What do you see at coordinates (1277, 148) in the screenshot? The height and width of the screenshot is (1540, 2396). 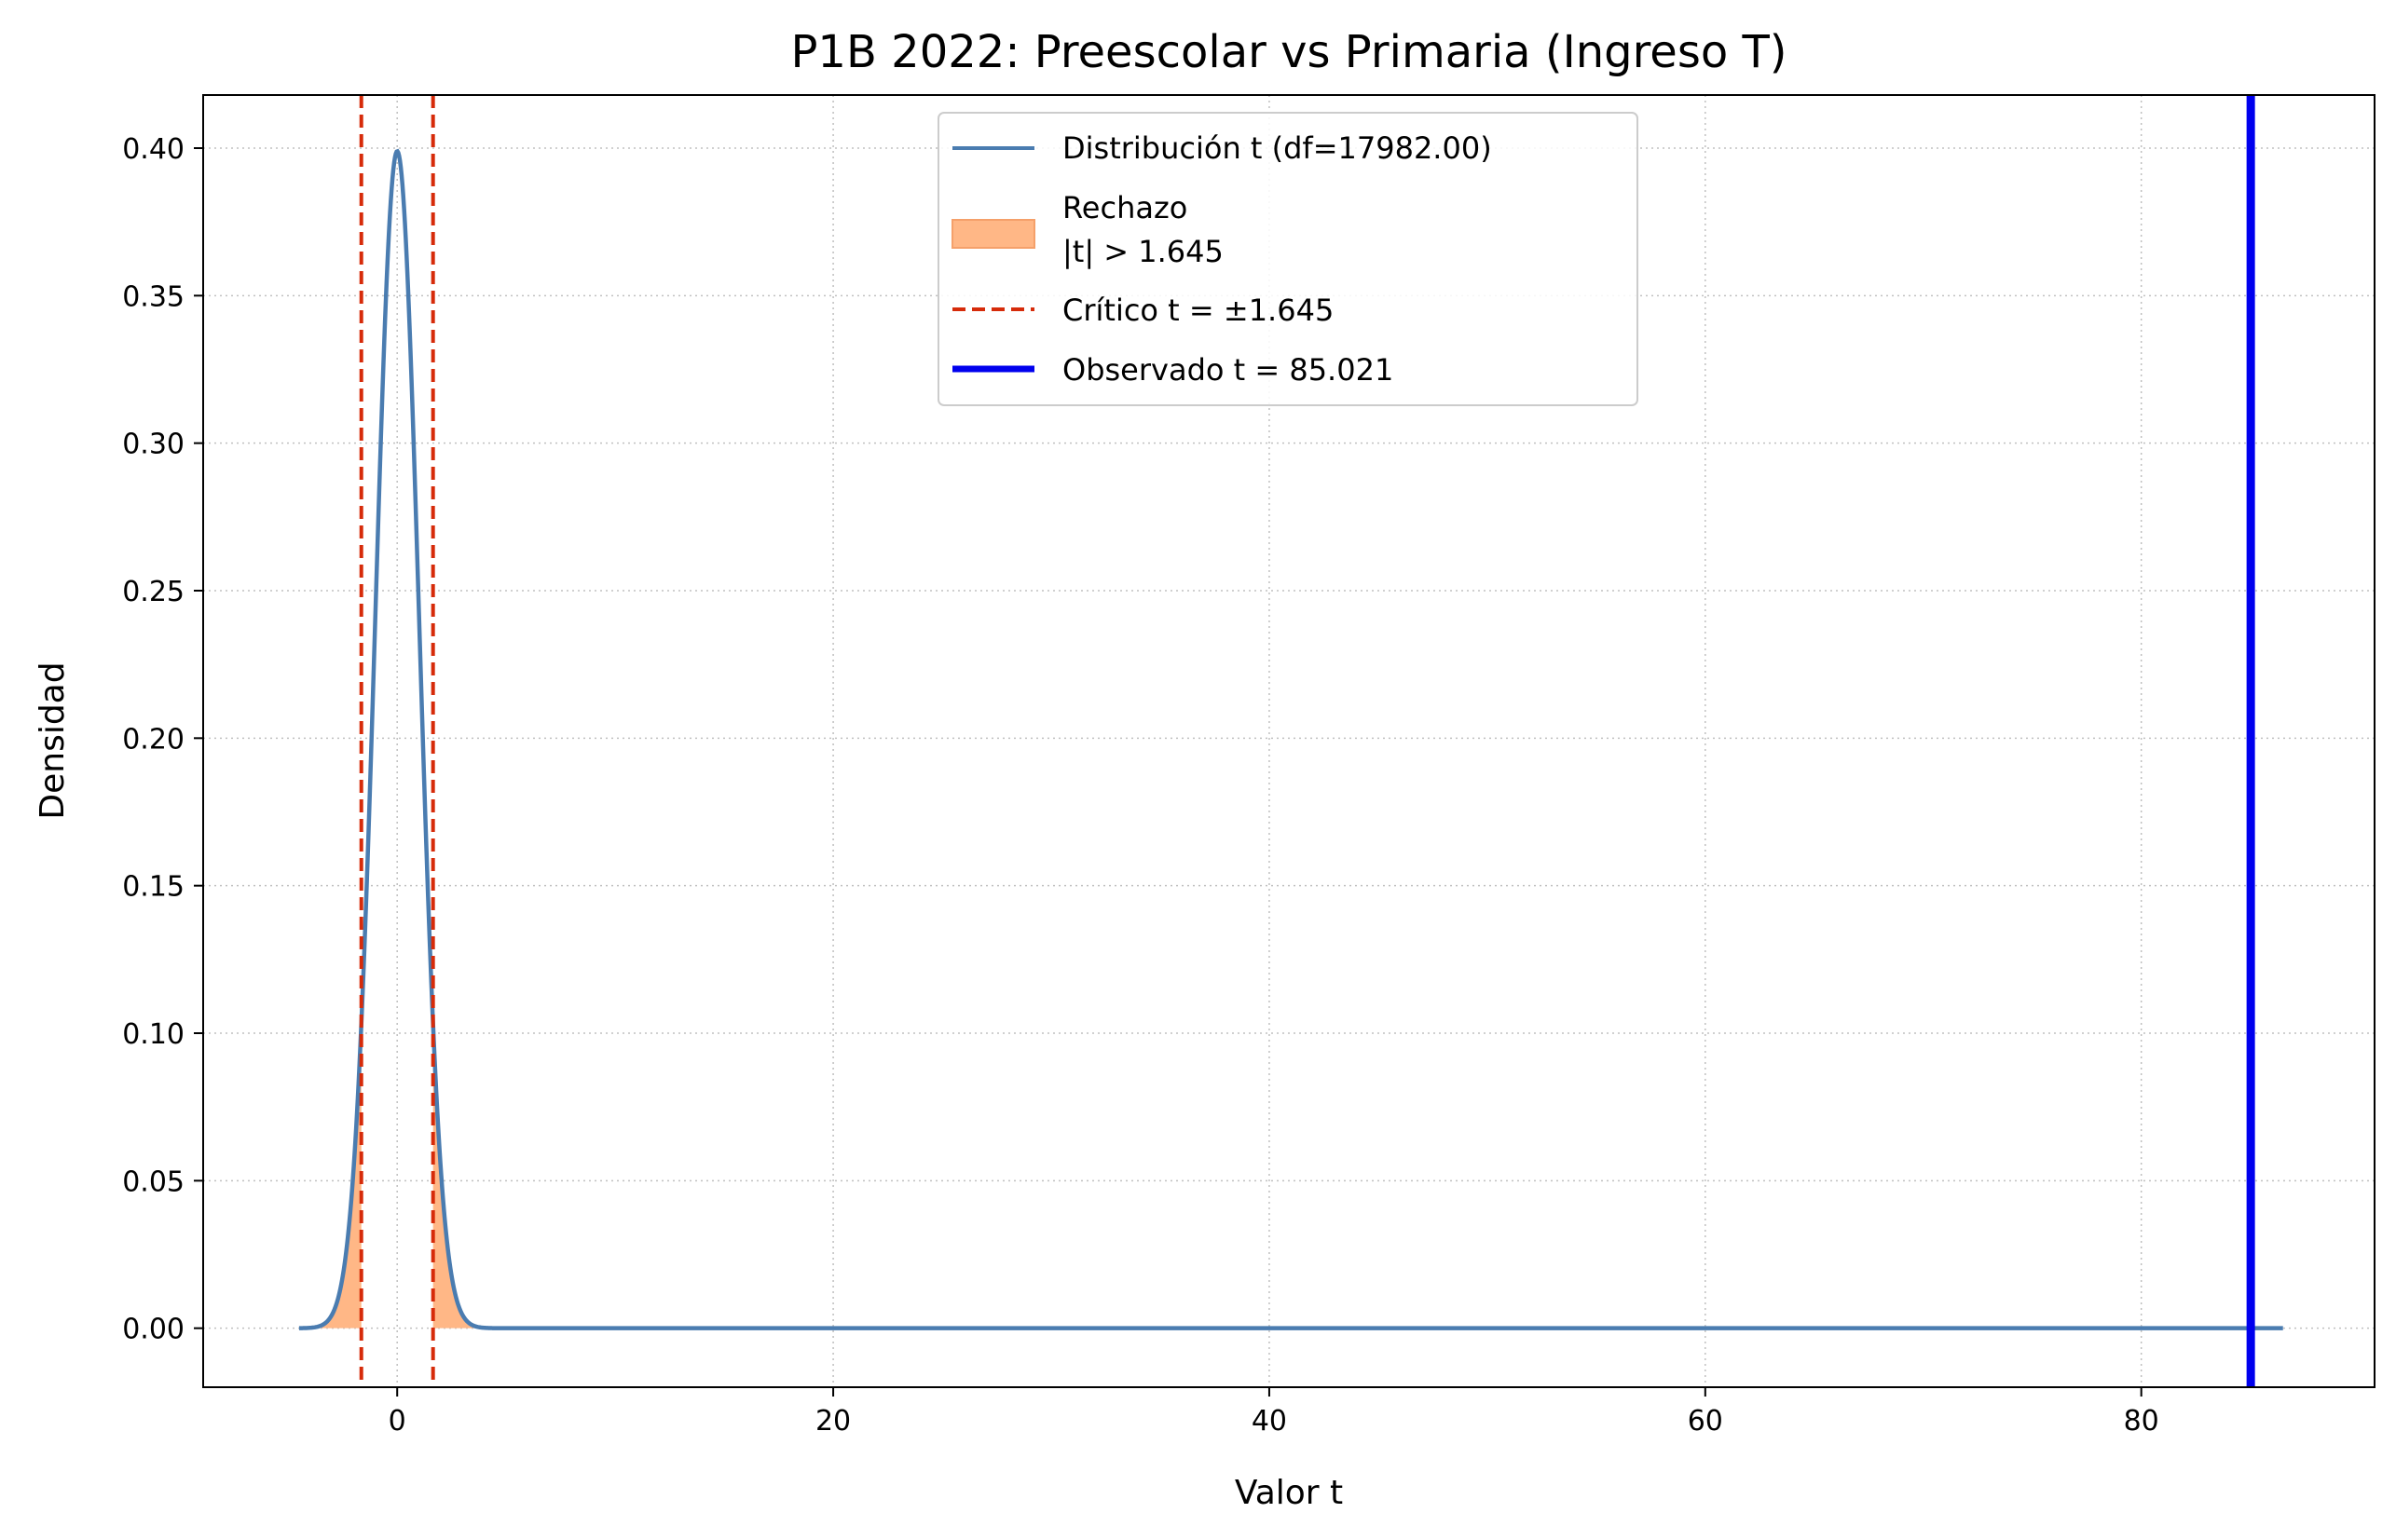 I see `legend-label-distribution: Distribución t (df=17982.00)` at bounding box center [1277, 148].